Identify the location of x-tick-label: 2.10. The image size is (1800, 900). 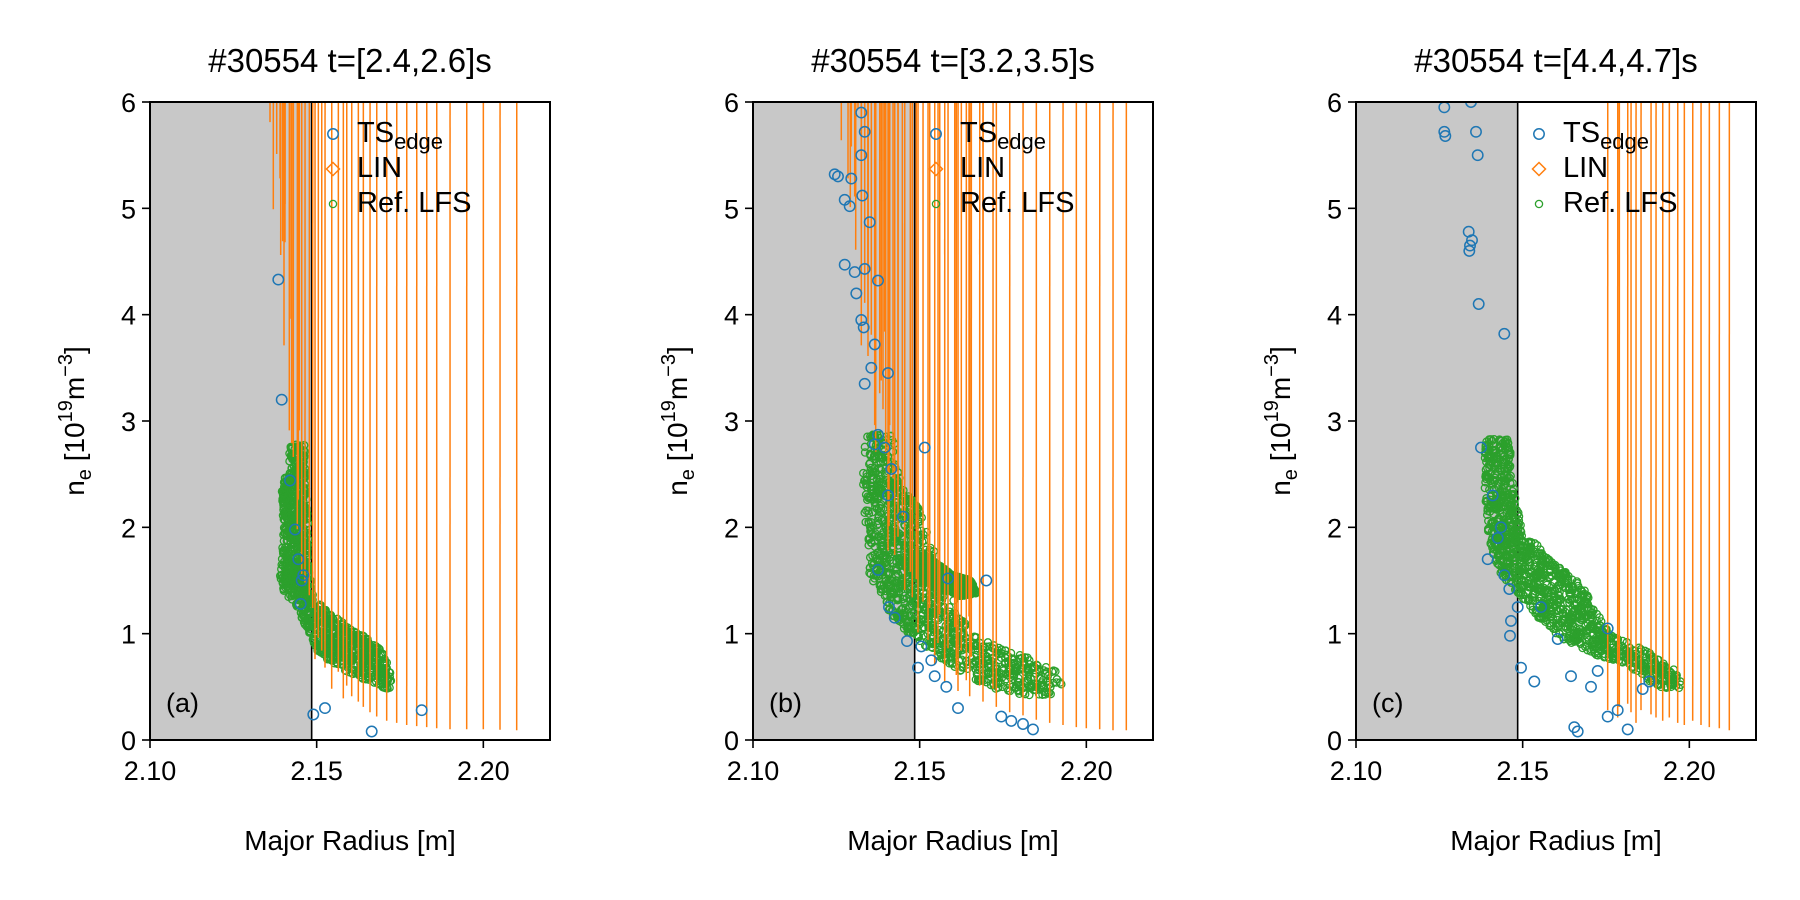
(150, 771).